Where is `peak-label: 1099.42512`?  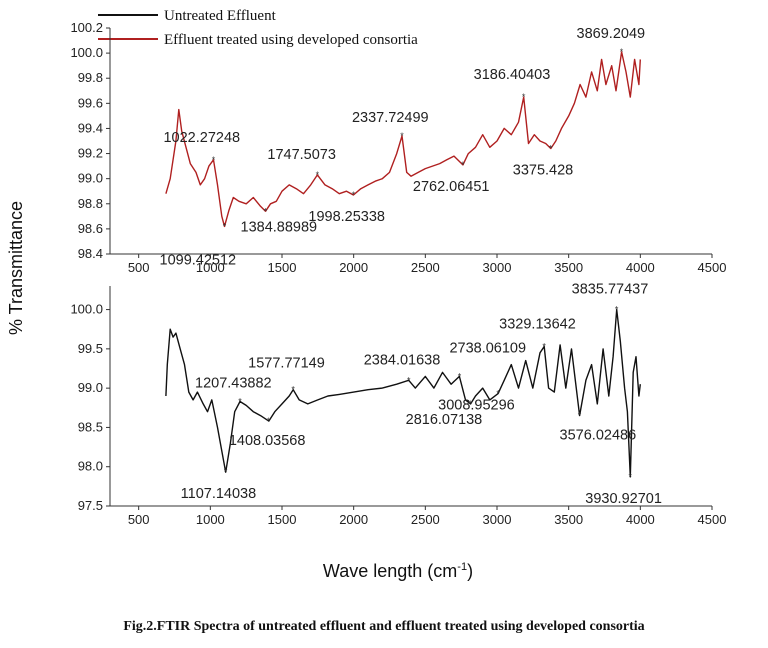
peak-label: 1099.42512 is located at coordinates (198, 260).